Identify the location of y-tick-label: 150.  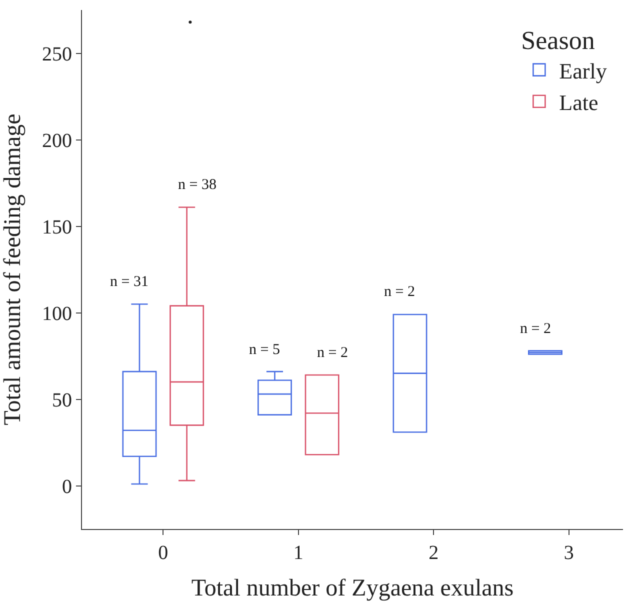
(57, 227).